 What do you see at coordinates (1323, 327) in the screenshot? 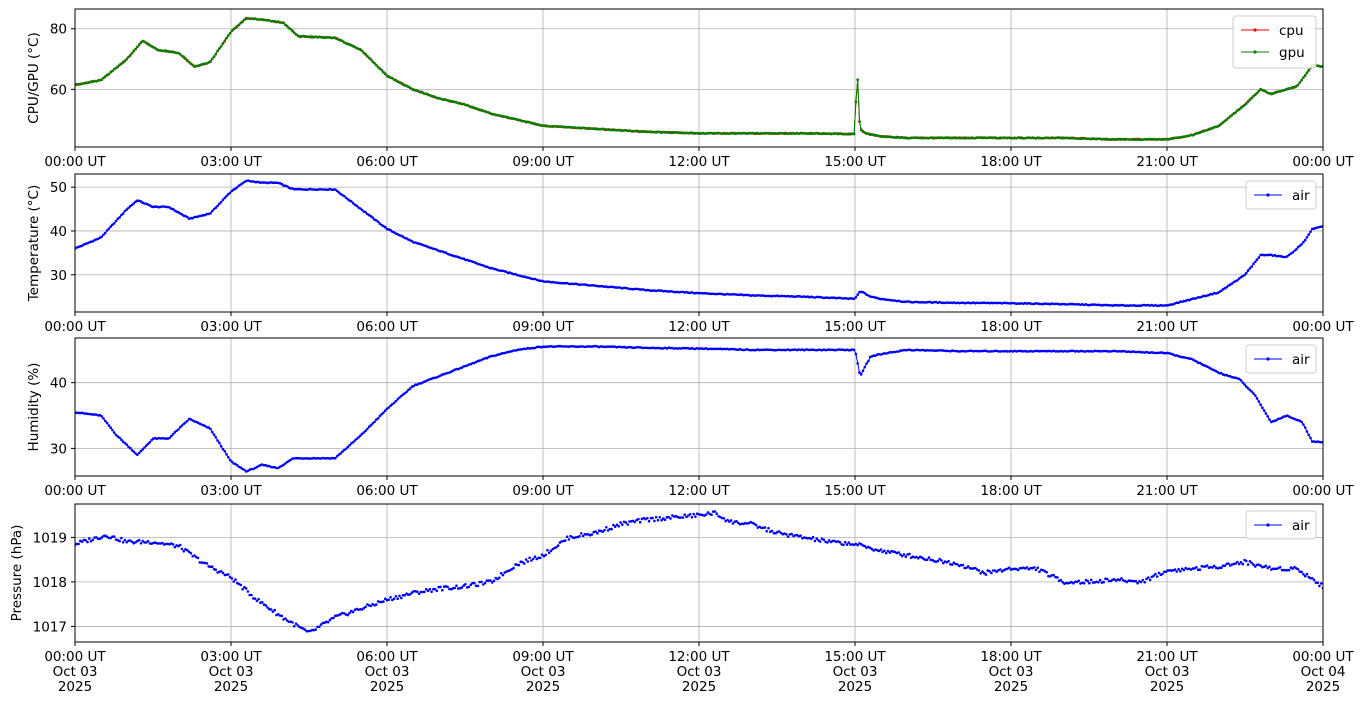
I see `x-tick-label: 00:00 UT` at bounding box center [1323, 327].